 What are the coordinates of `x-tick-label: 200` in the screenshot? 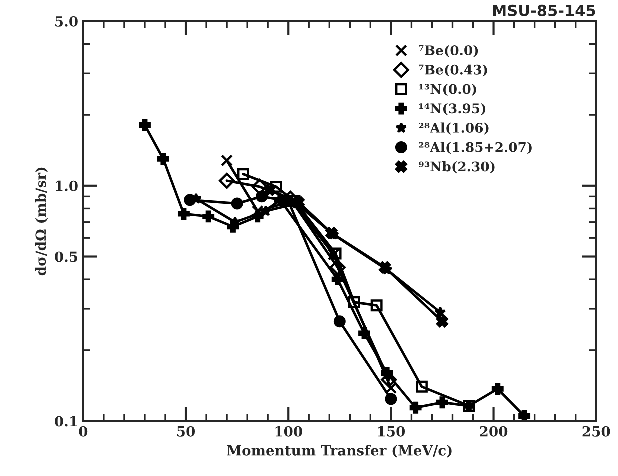 It's located at (494, 431).